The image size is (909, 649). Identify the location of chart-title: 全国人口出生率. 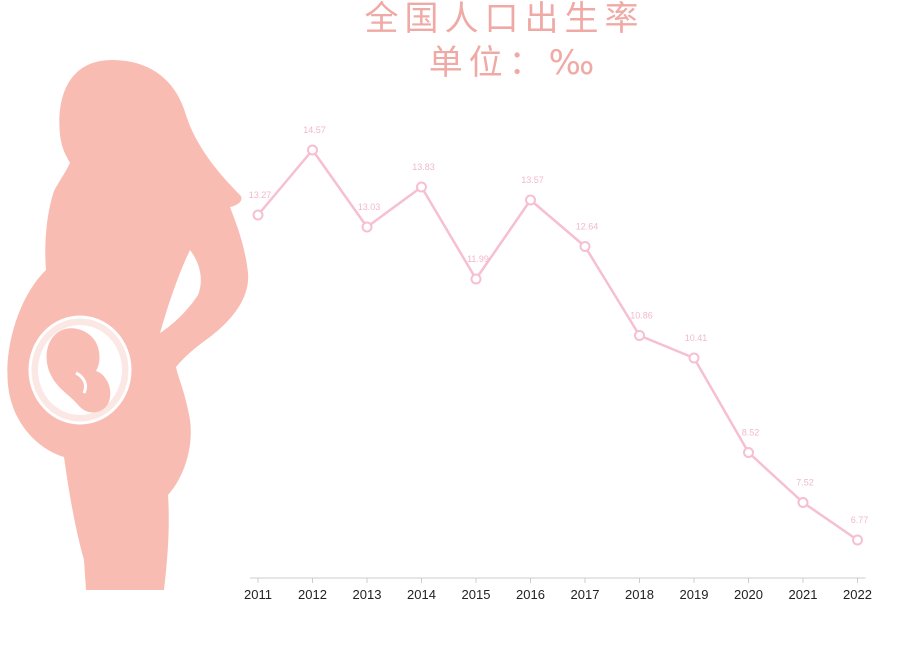
(504, 19).